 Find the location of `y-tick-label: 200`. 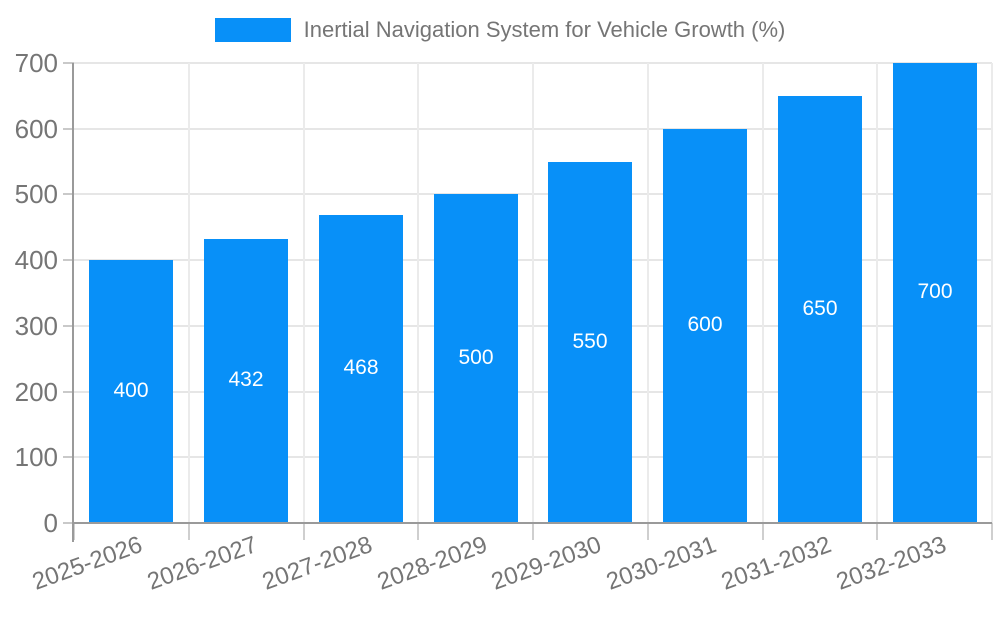

y-tick-label: 200 is located at coordinates (36, 392).